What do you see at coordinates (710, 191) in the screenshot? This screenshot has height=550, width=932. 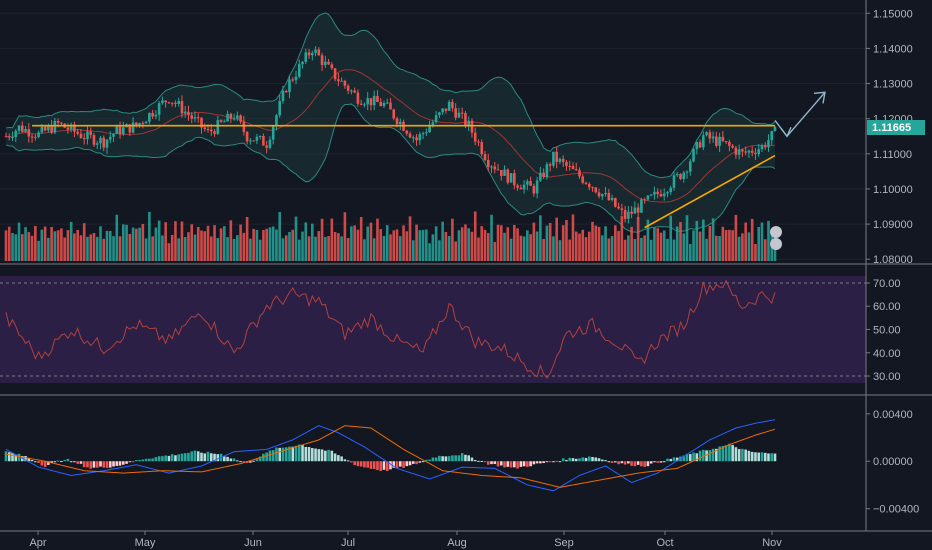 I see `support-trendline` at bounding box center [710, 191].